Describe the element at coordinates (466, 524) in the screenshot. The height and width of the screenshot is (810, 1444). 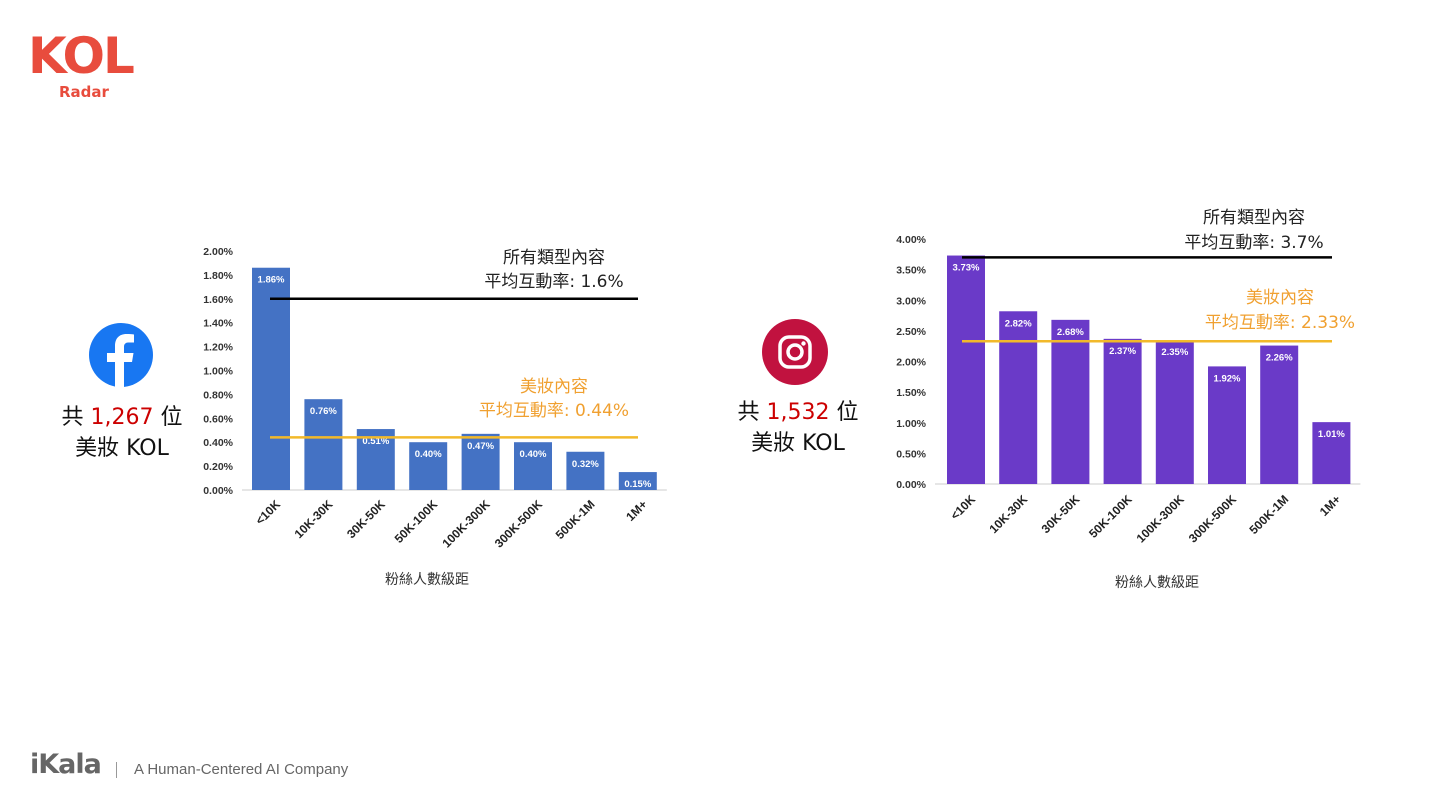
I see `fb-category-label: 100K-300K` at that location.